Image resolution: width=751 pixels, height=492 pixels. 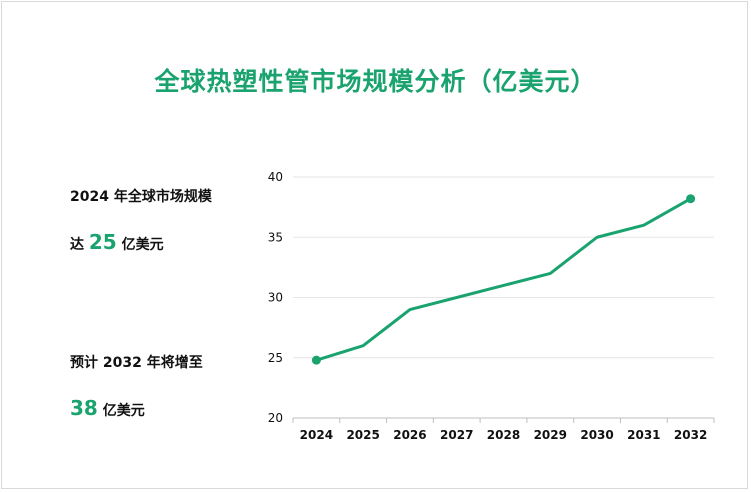 I want to click on y-tick-label: 20, so click(x=275, y=418).